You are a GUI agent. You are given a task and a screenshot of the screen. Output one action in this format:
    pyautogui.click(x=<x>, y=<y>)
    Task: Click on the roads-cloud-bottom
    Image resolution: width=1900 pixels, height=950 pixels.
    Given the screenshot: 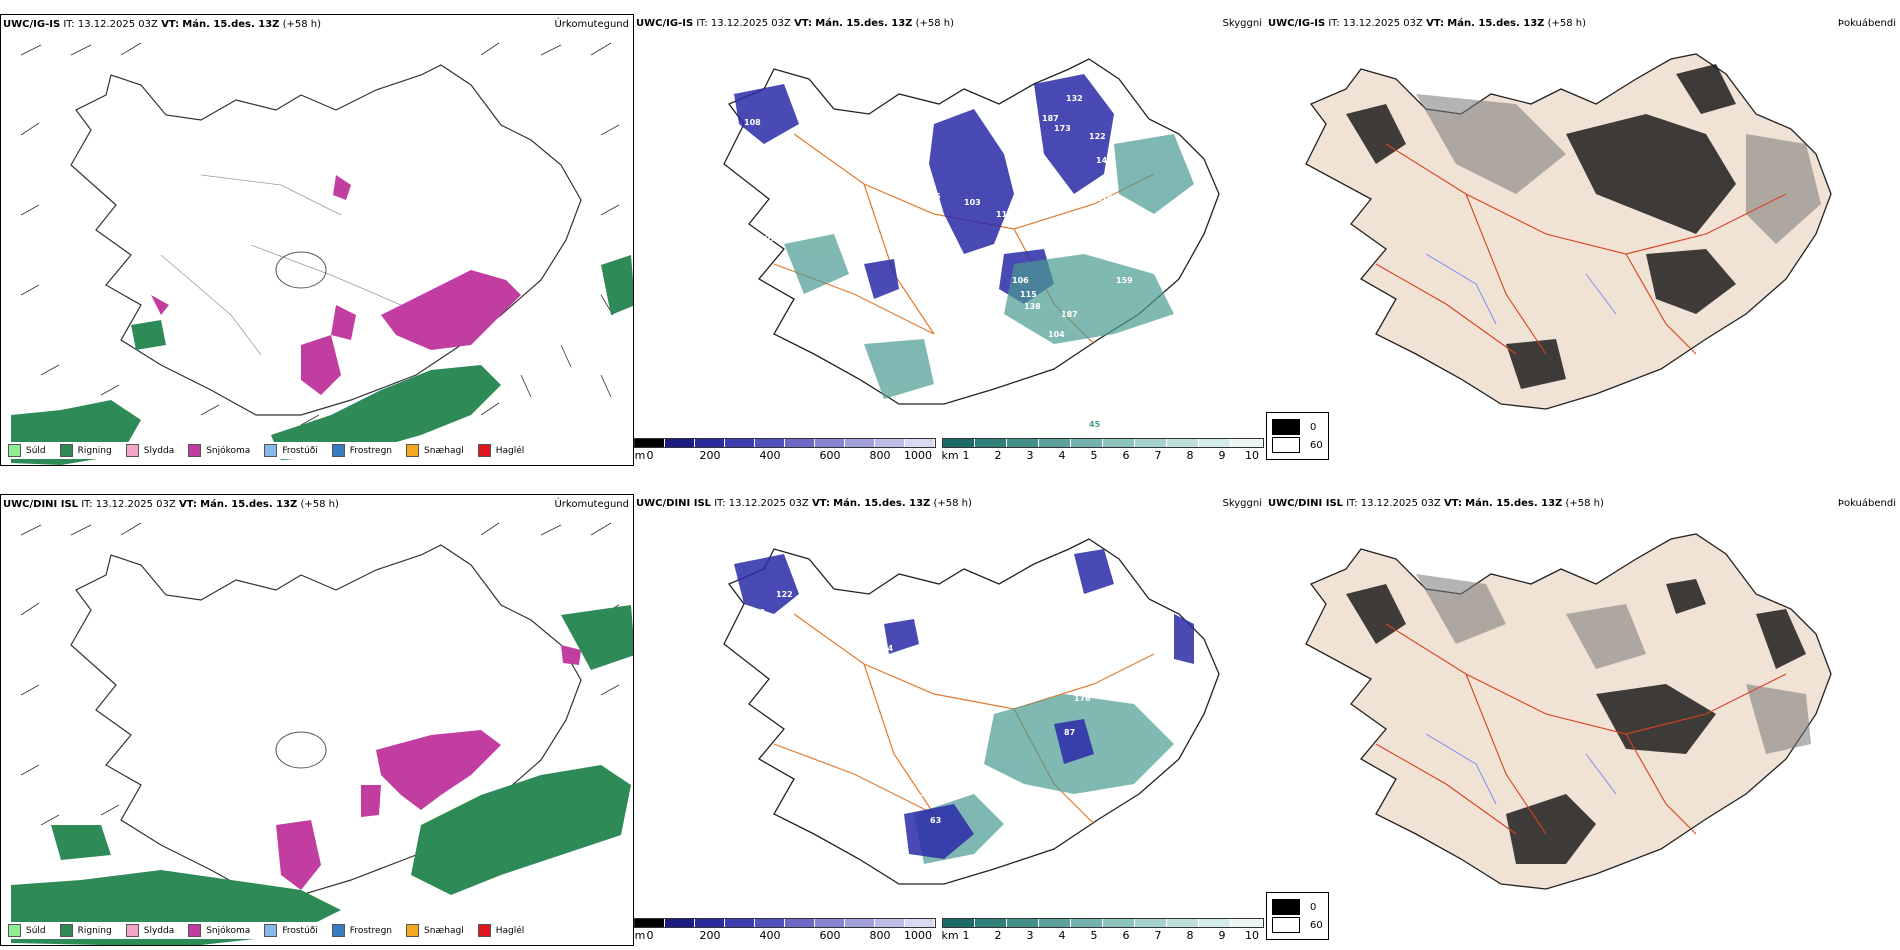 What is the action you would take?
    pyautogui.click(x=964, y=719)
    